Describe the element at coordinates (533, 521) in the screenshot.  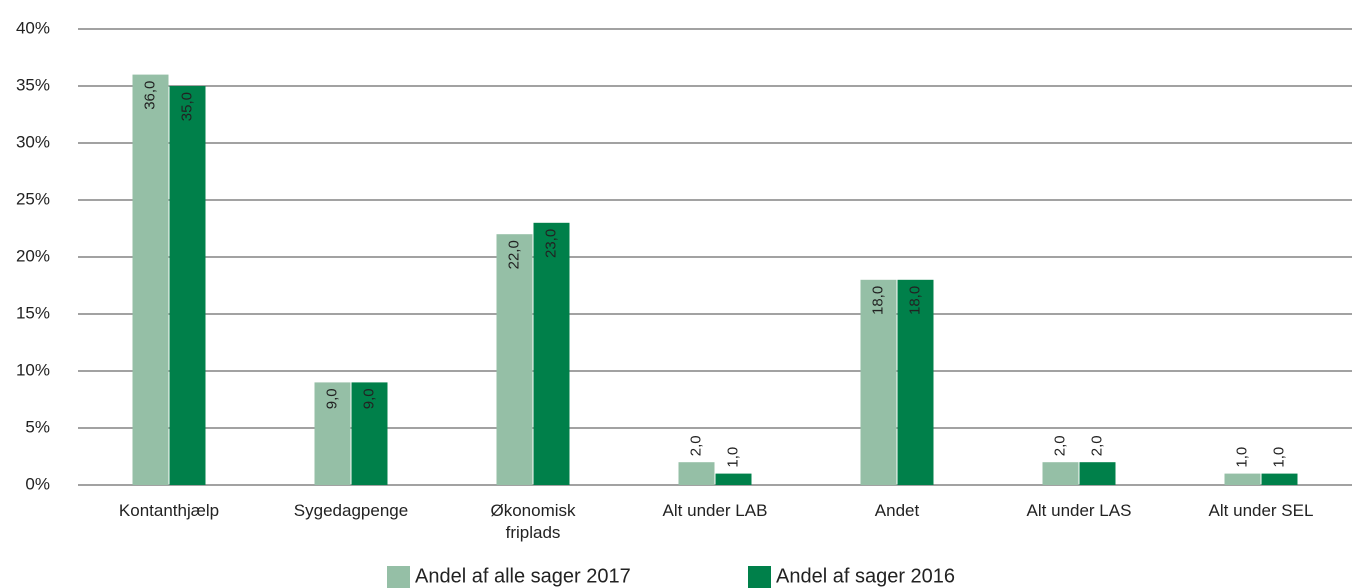
I see `x-tick-label: Økonomisk friplads` at that location.